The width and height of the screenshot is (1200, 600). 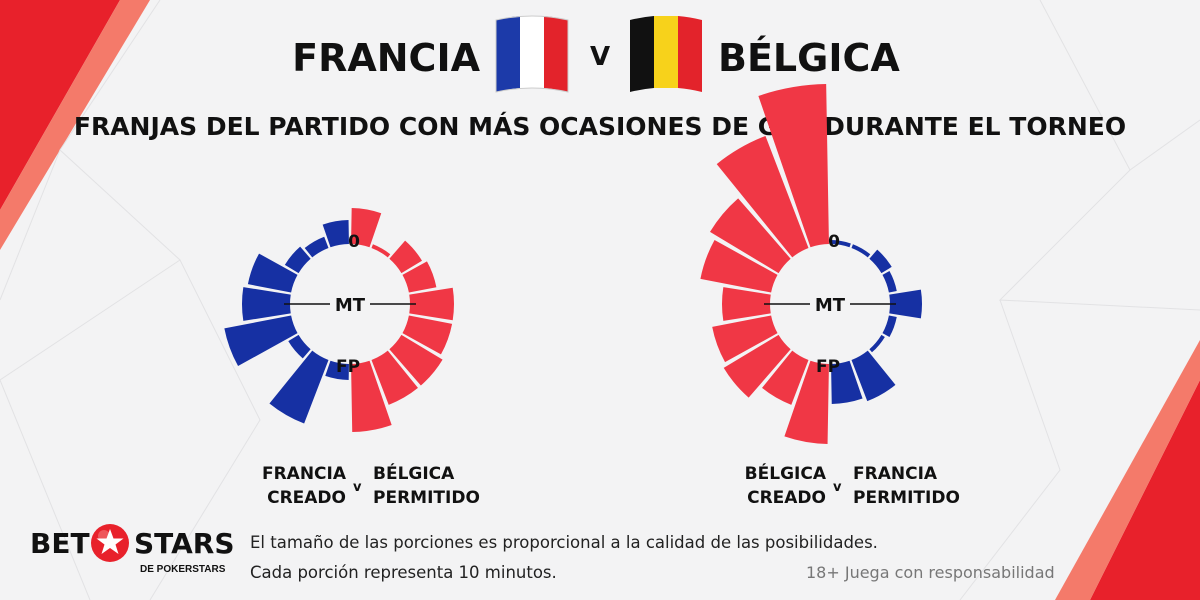 I want to click on legend-right-line1: BÉLGICA, so click(x=414, y=474).